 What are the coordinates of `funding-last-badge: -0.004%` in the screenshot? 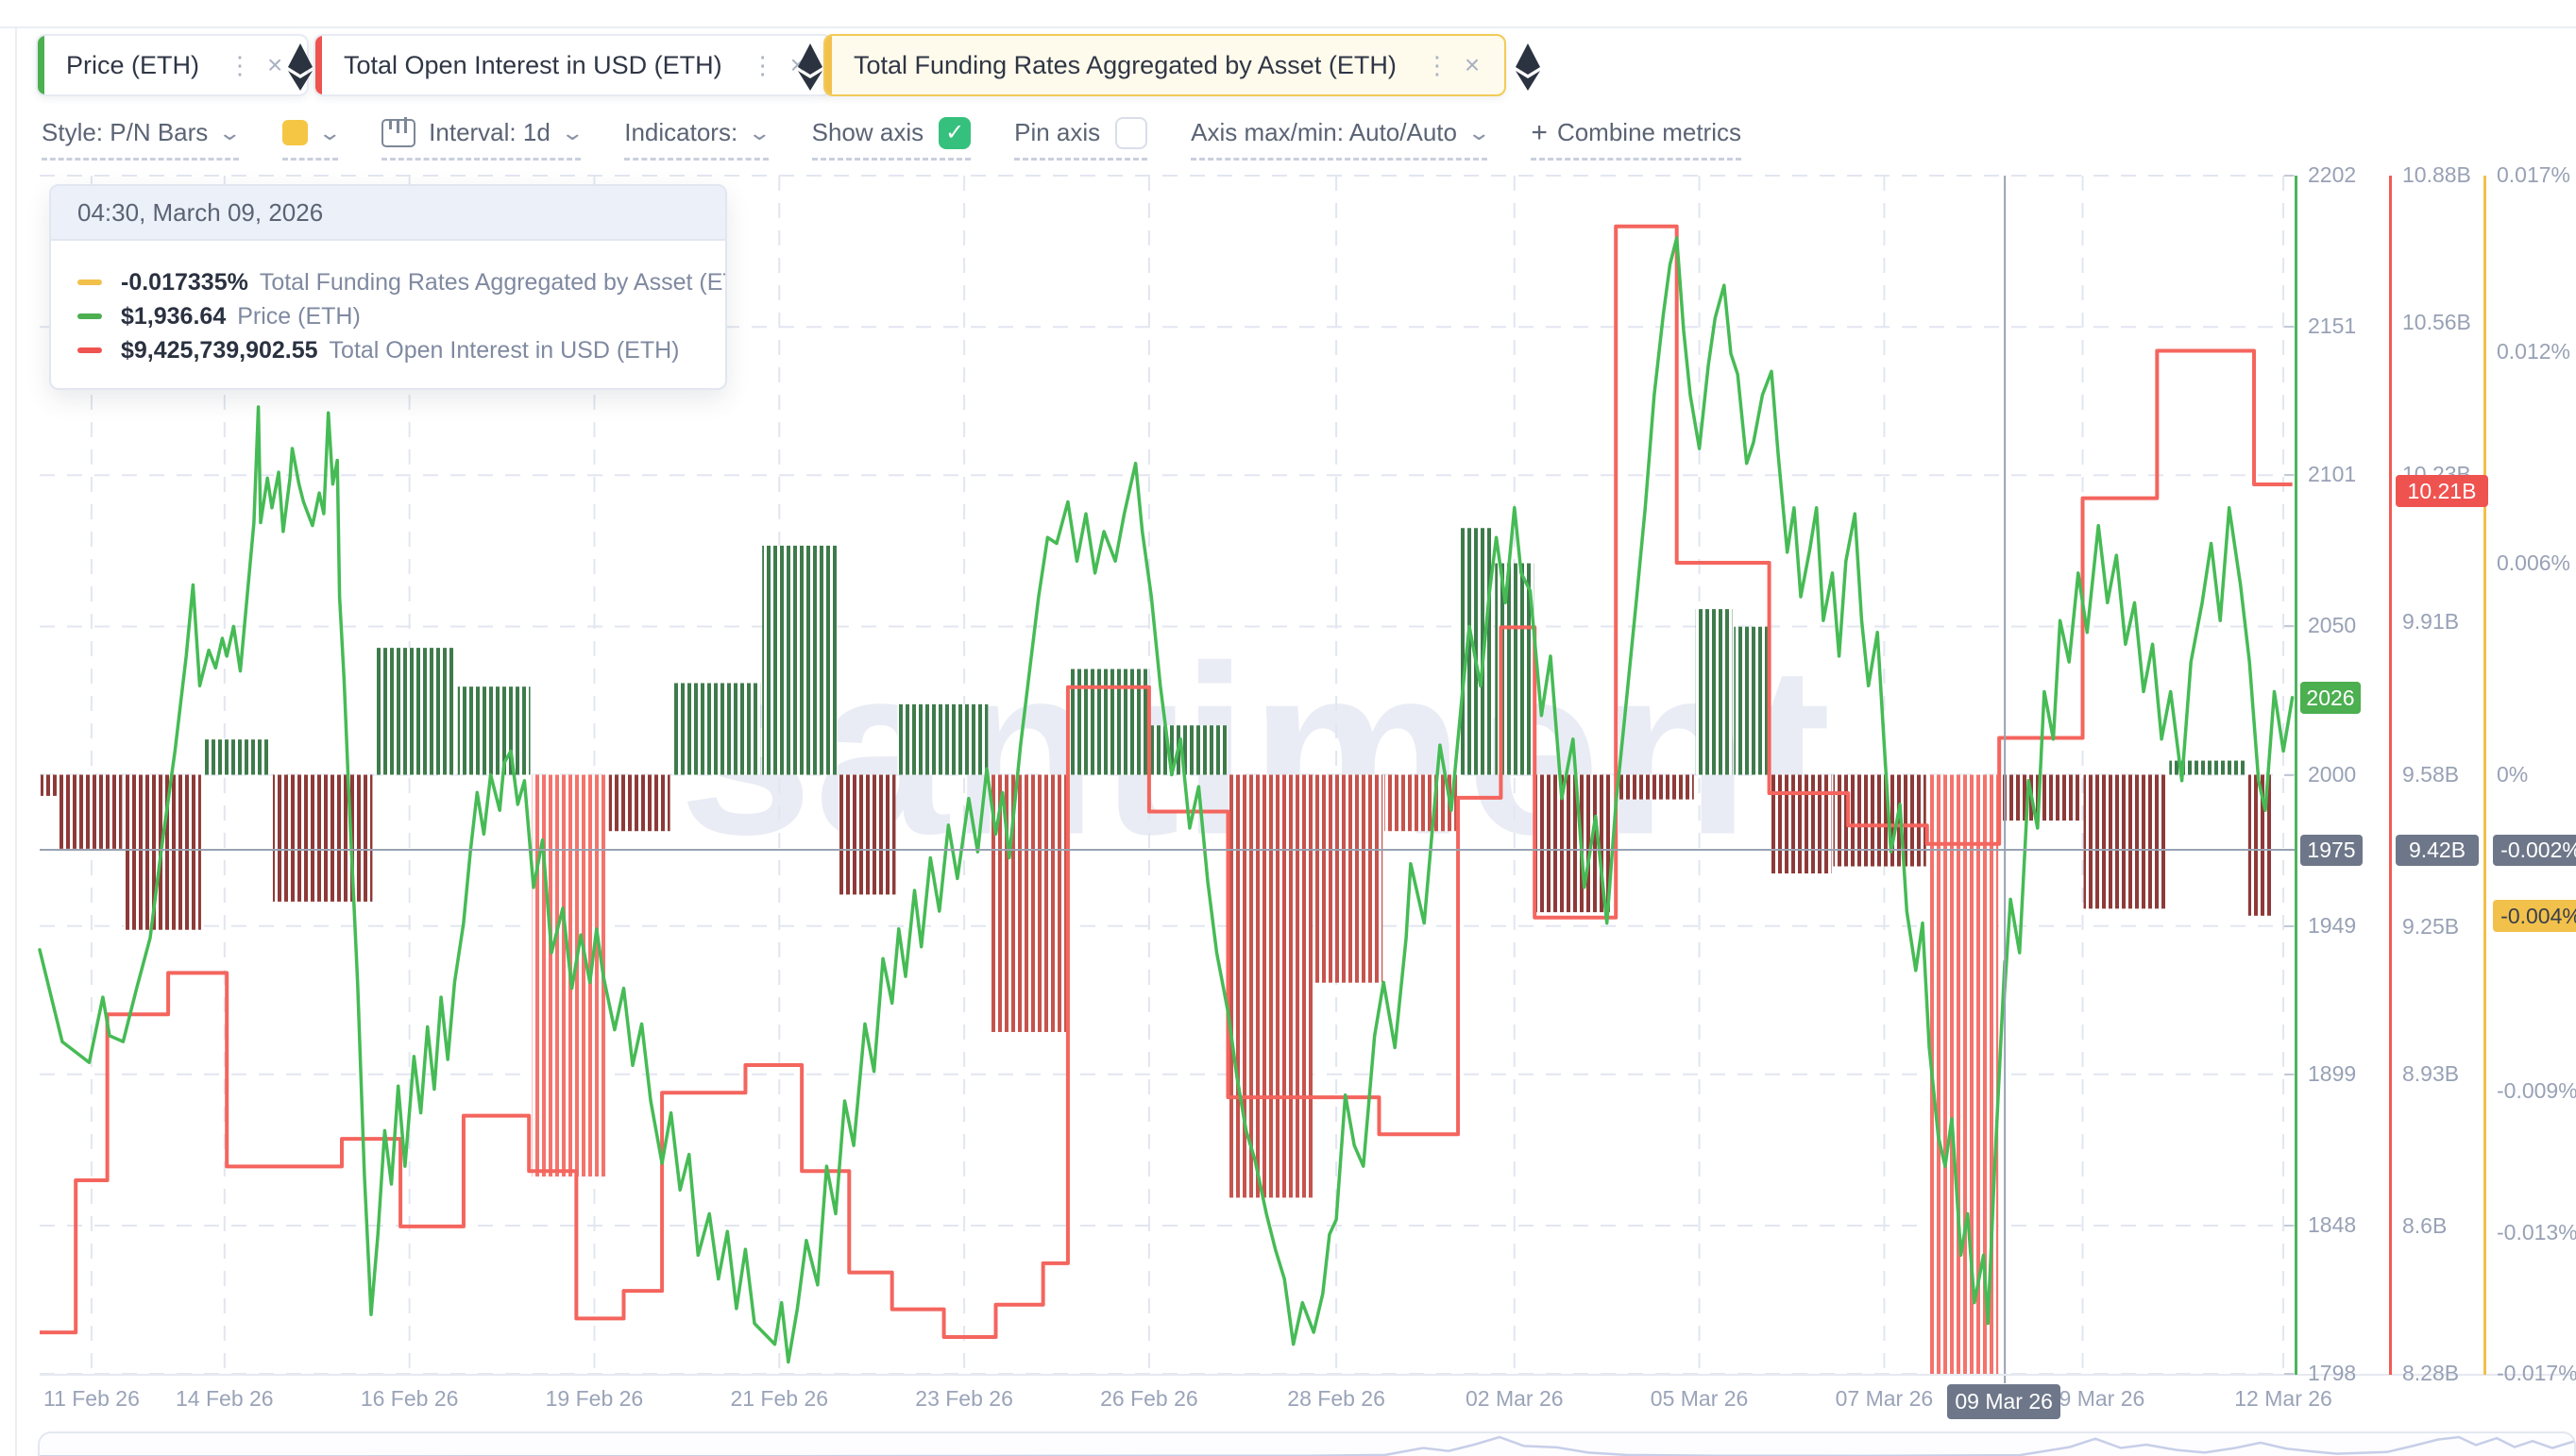 It's located at (2534, 915).